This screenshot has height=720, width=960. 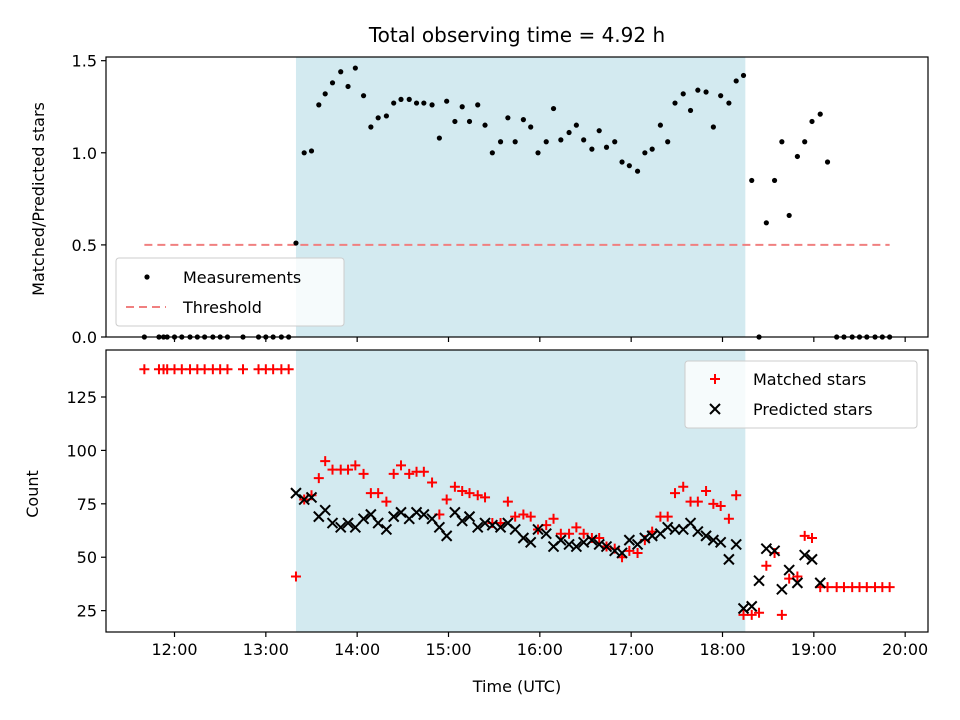 What do you see at coordinates (84, 61) in the screenshot?
I see `y-tick-label: 1.5` at bounding box center [84, 61].